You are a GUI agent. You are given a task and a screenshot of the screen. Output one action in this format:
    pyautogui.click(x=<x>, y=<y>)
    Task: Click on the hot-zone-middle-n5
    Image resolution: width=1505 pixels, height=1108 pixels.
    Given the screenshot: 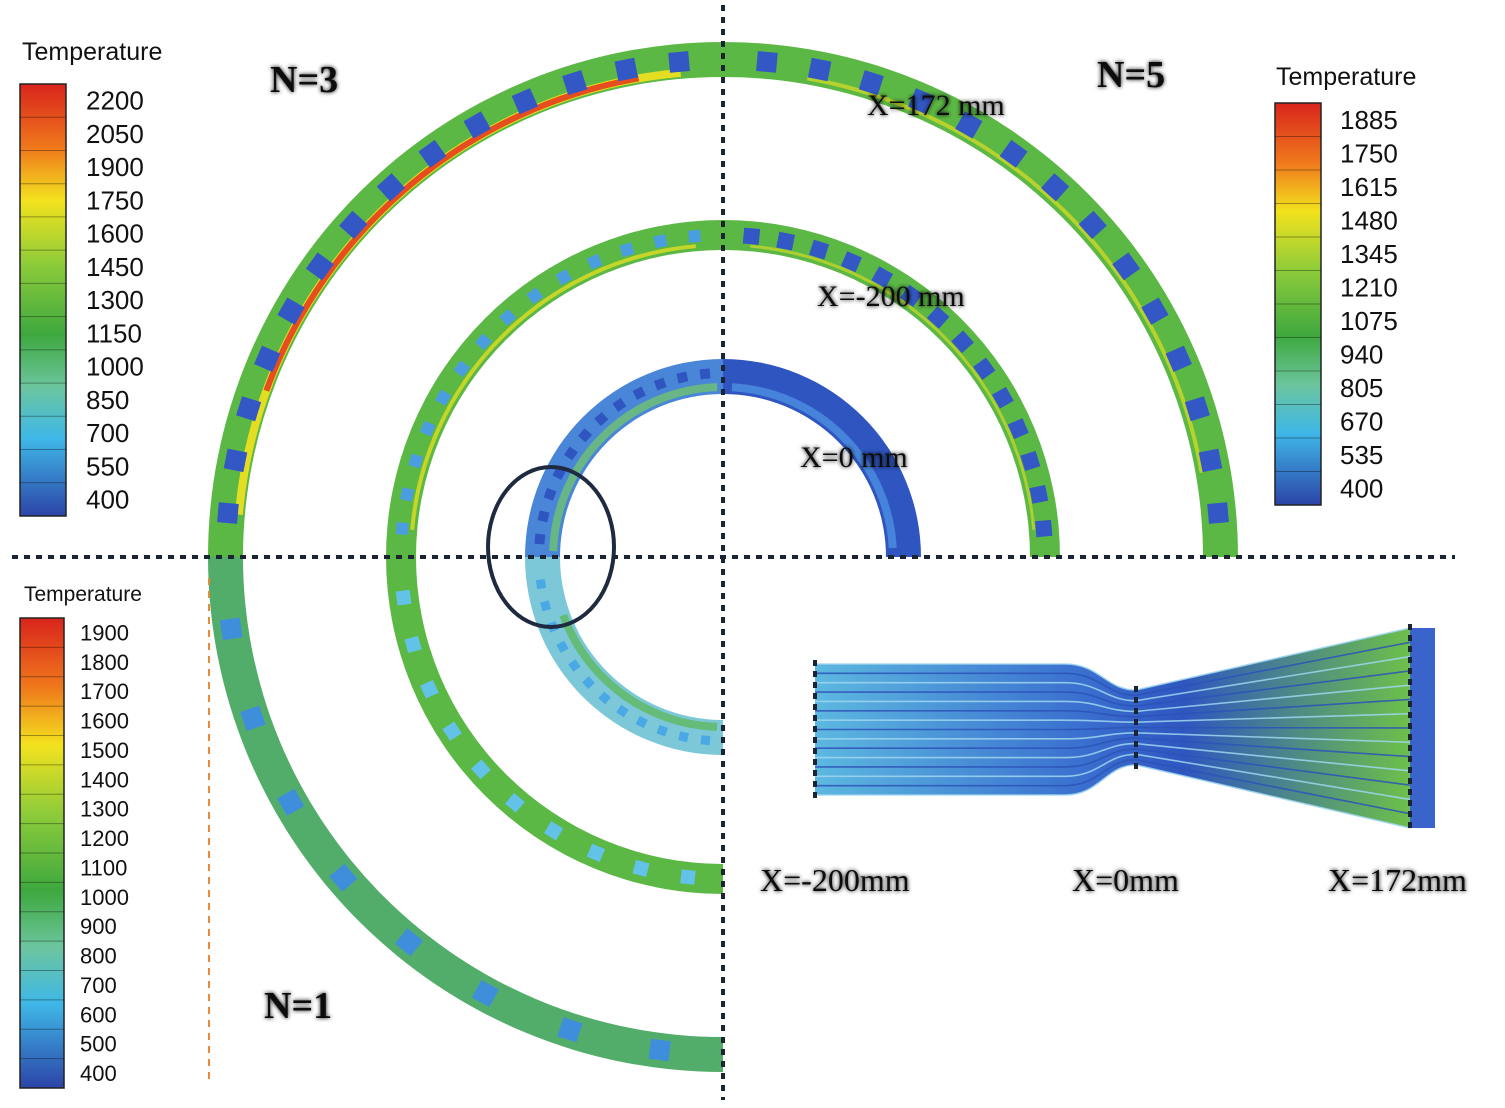 What is the action you would take?
    pyautogui.click(x=893, y=387)
    